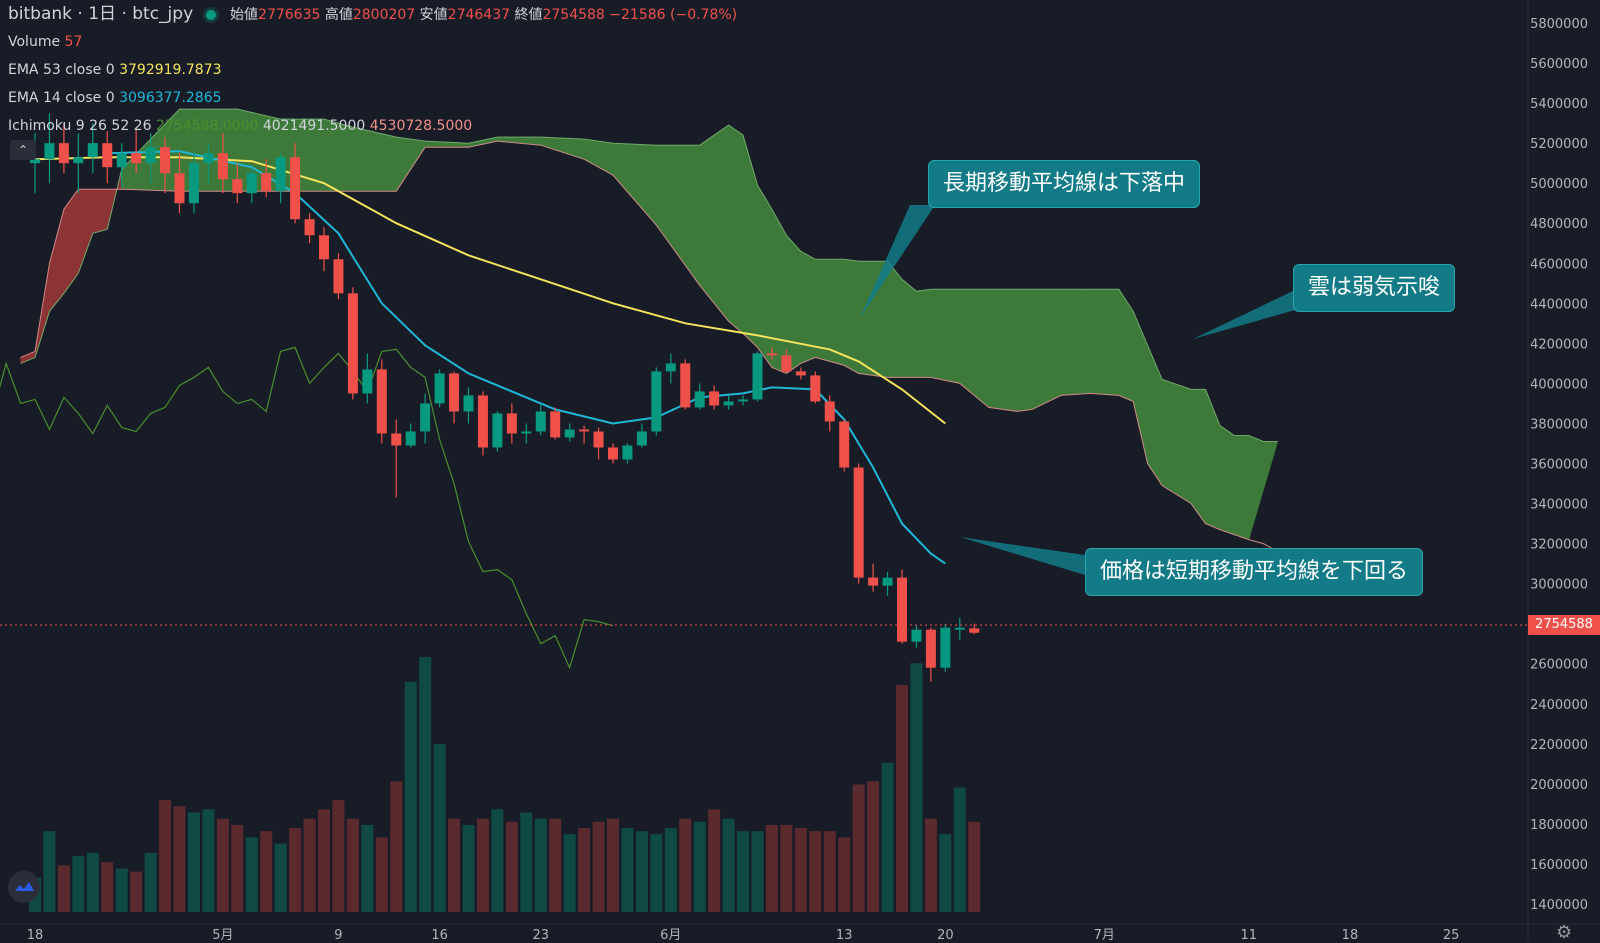 This screenshot has width=1600, height=943. Describe the element at coordinates (1559, 344) in the screenshot. I see `y-tick-label: 4200000` at that location.